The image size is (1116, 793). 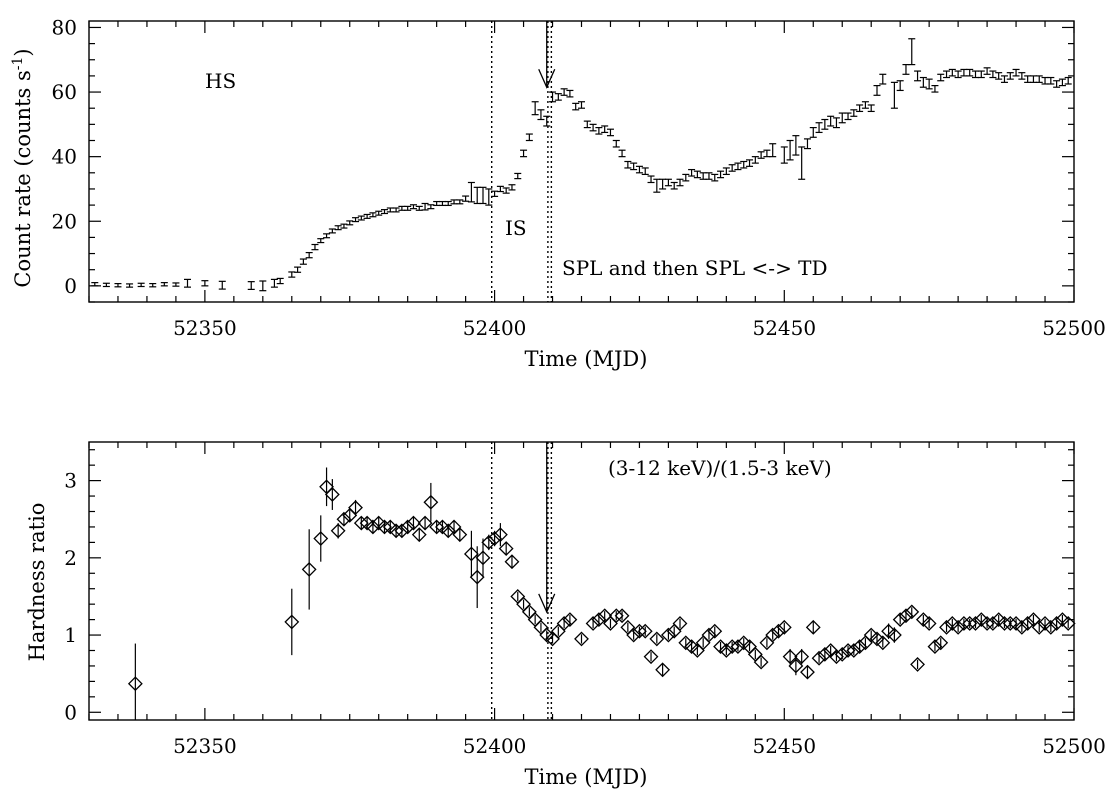 What do you see at coordinates (64, 27) in the screenshot?
I see `count-rate-y-tick-label: 80` at bounding box center [64, 27].